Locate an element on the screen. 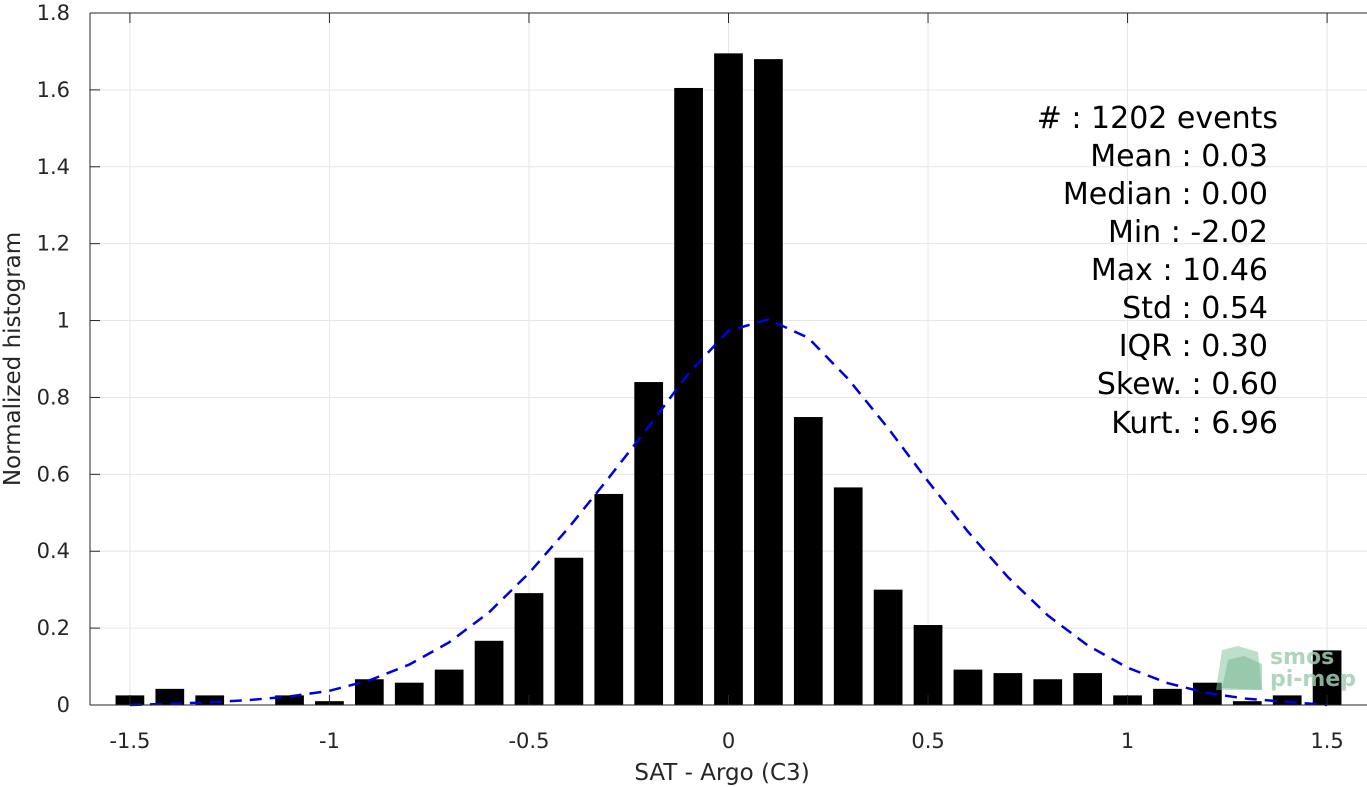  y-axis-label: Normalized histogram is located at coordinates (13, 359).